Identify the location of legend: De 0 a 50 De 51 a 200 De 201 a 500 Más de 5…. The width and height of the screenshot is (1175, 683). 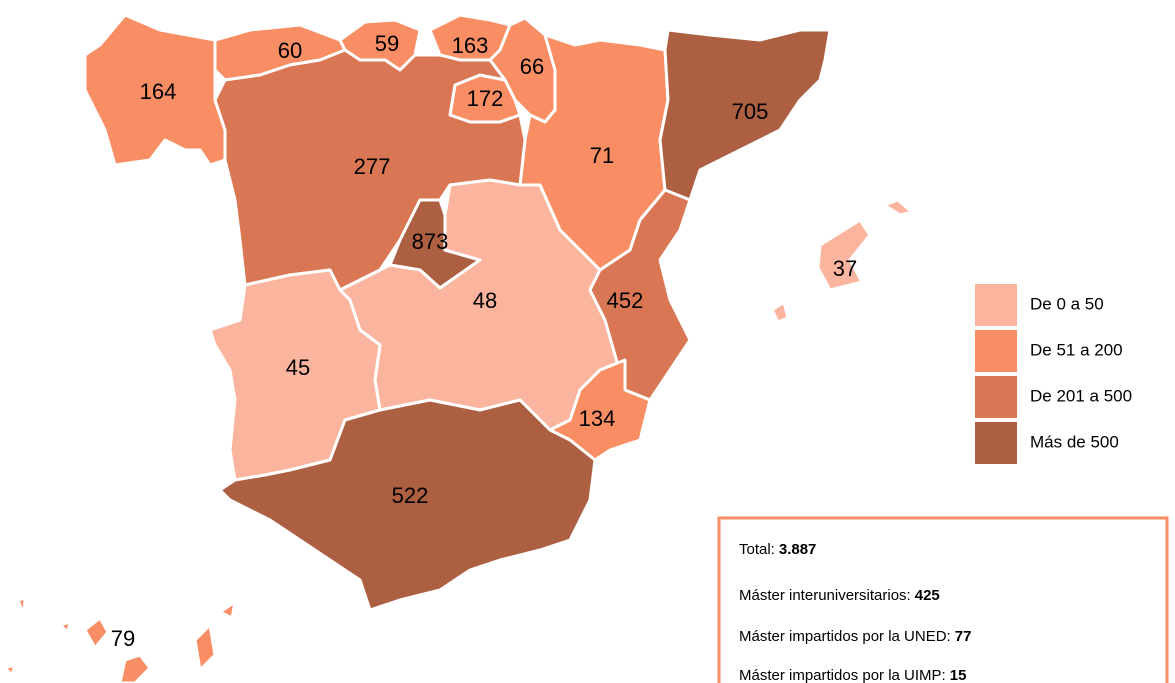
(1053, 374).